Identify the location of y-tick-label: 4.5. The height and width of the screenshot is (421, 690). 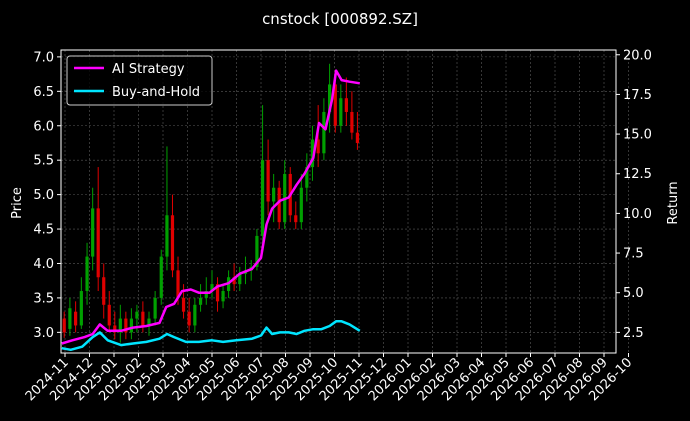
(43, 230).